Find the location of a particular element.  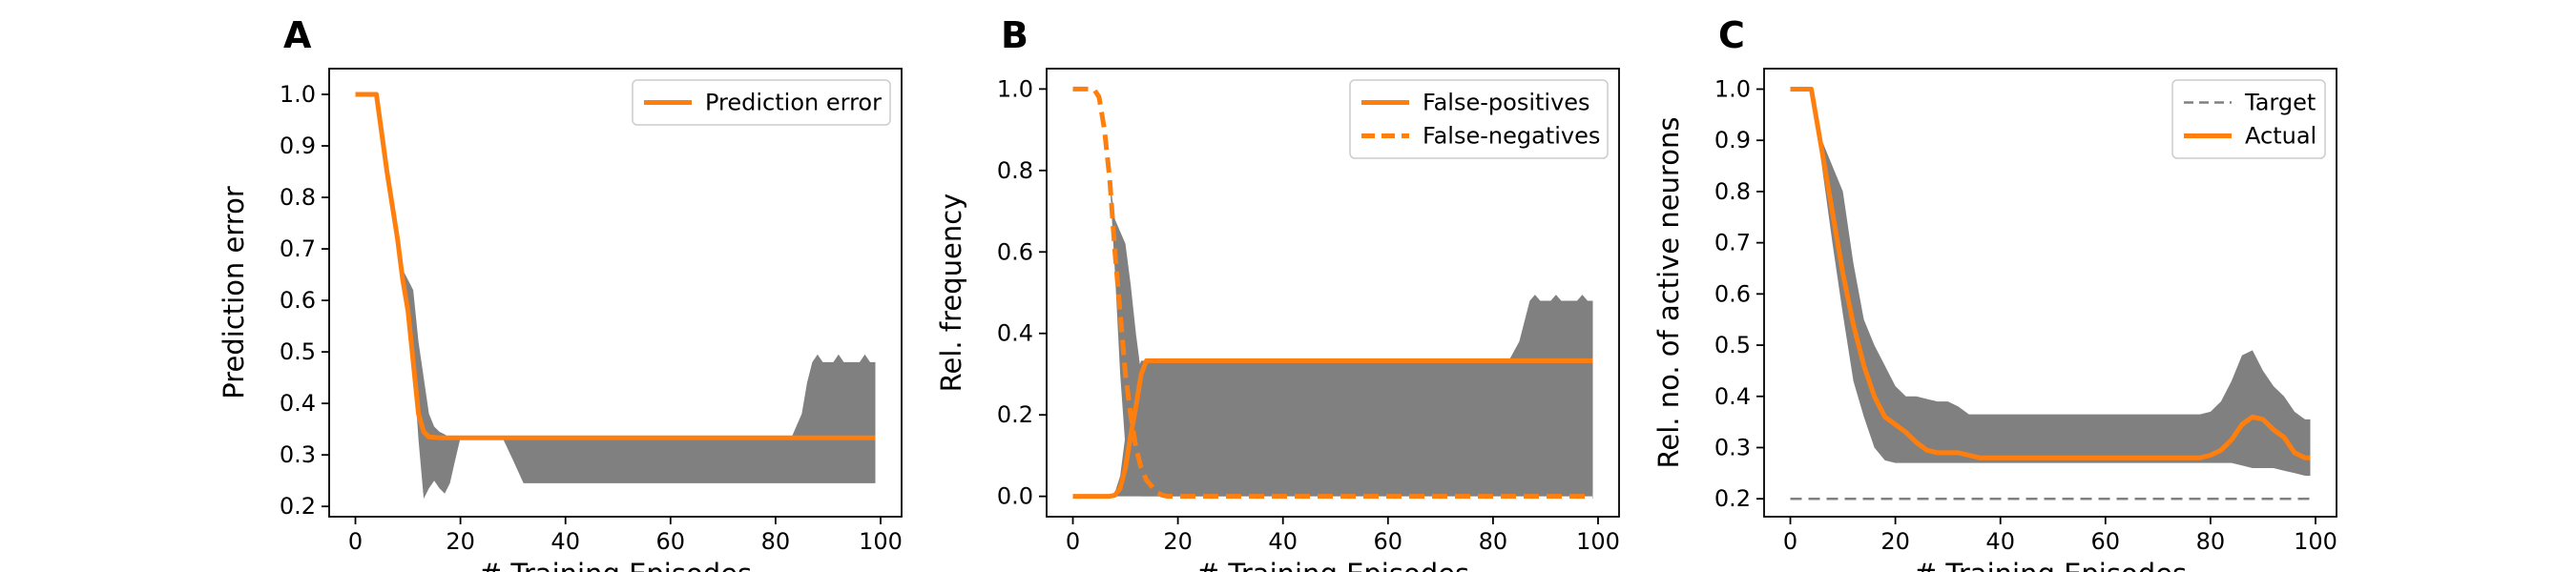

y-axis-label: Rel. no. of active neurons is located at coordinates (1668, 293).